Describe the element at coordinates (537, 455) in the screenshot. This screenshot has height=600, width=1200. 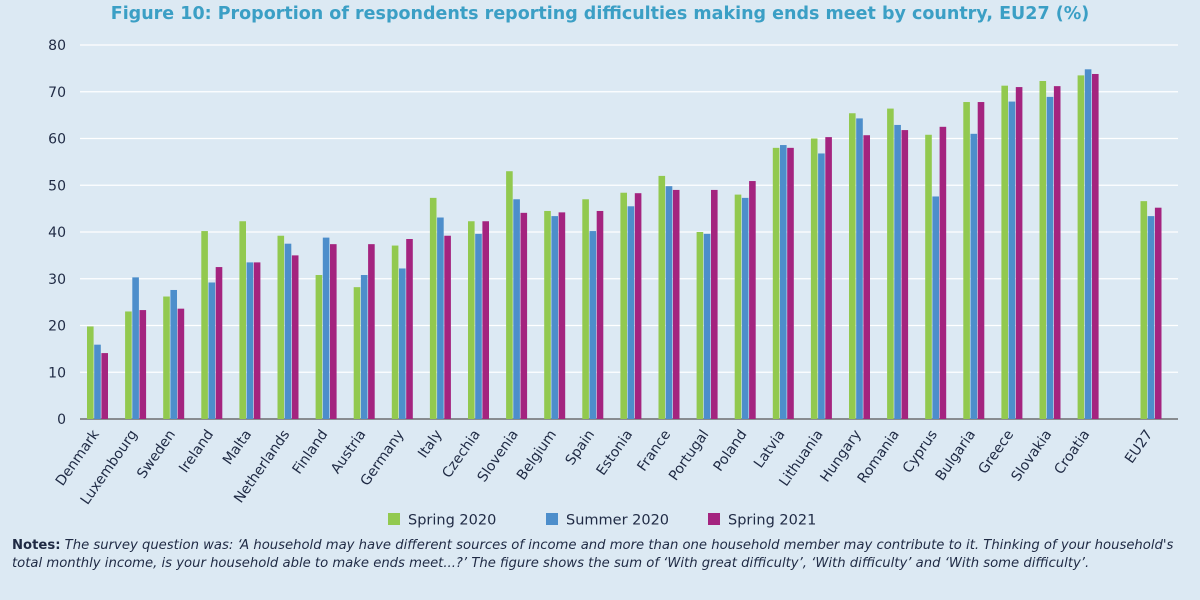
I see `x-tick-label: Belgium` at that location.